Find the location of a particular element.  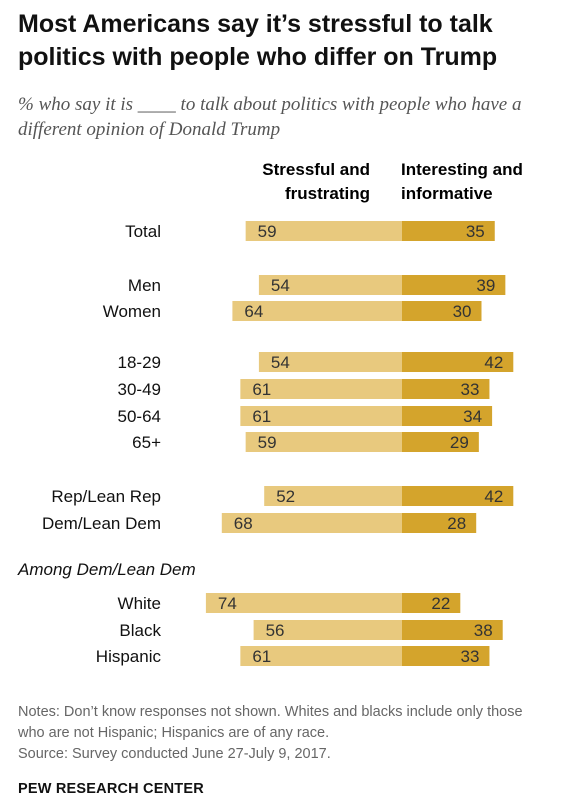

row-label-18-29: 18-29 is located at coordinates (139, 362).